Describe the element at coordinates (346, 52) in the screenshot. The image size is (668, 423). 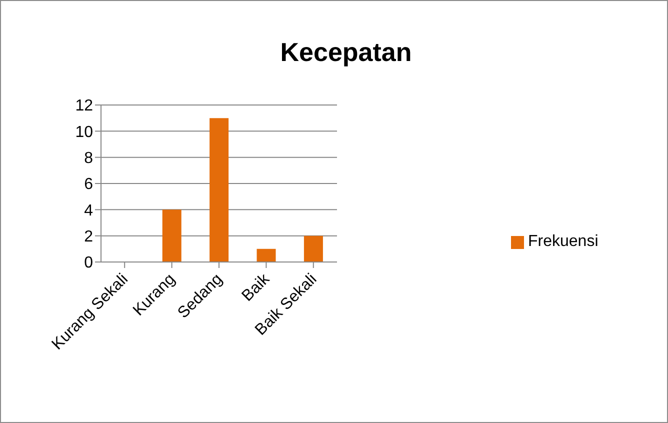
I see `chart-title: Kecepatan` at that location.